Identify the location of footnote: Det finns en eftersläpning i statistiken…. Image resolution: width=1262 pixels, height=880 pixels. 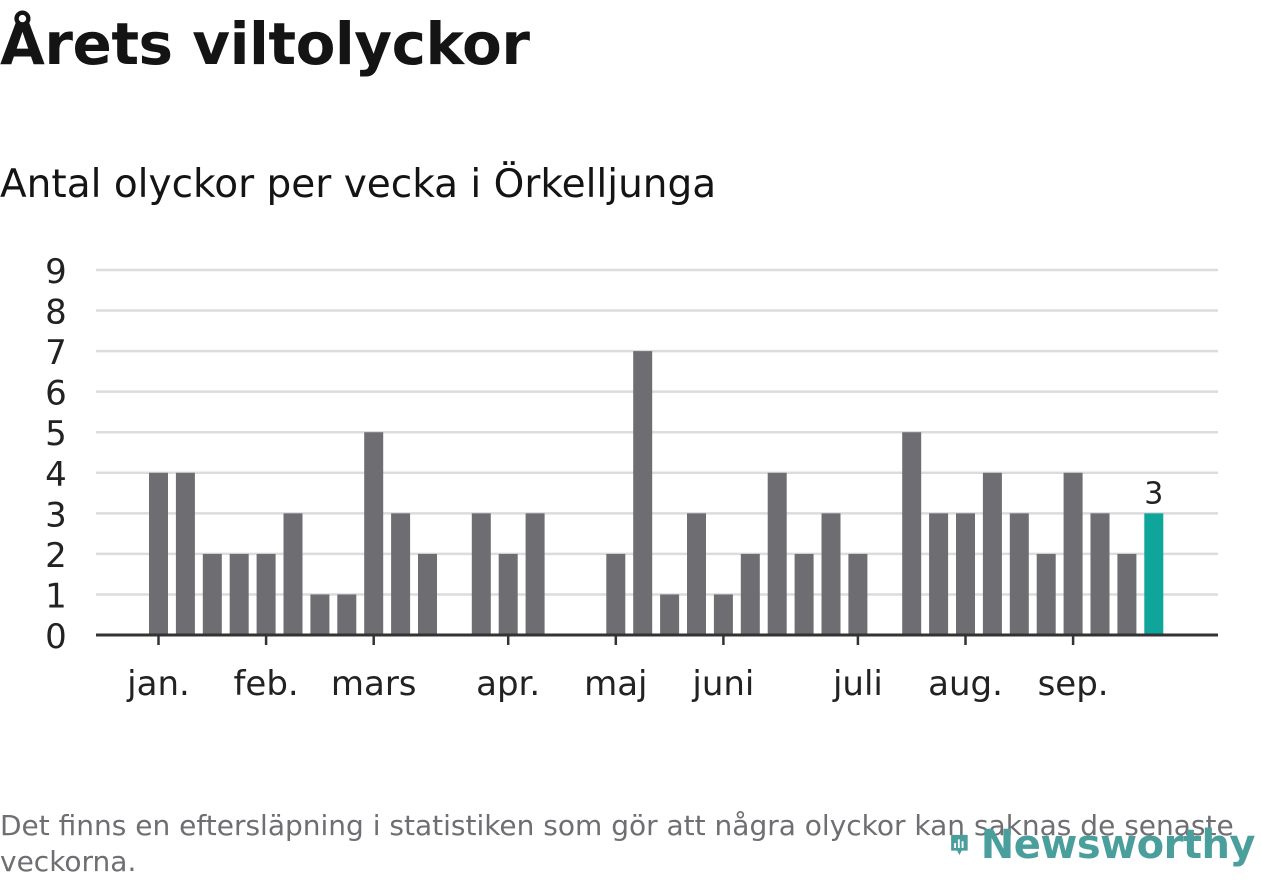
(617, 843).